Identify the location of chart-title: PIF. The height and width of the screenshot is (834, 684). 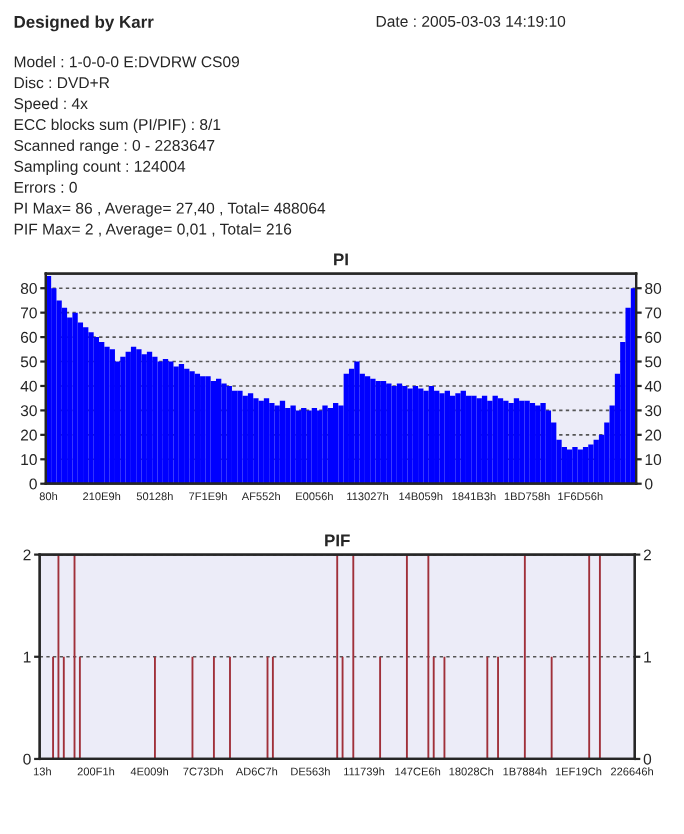
(337, 540).